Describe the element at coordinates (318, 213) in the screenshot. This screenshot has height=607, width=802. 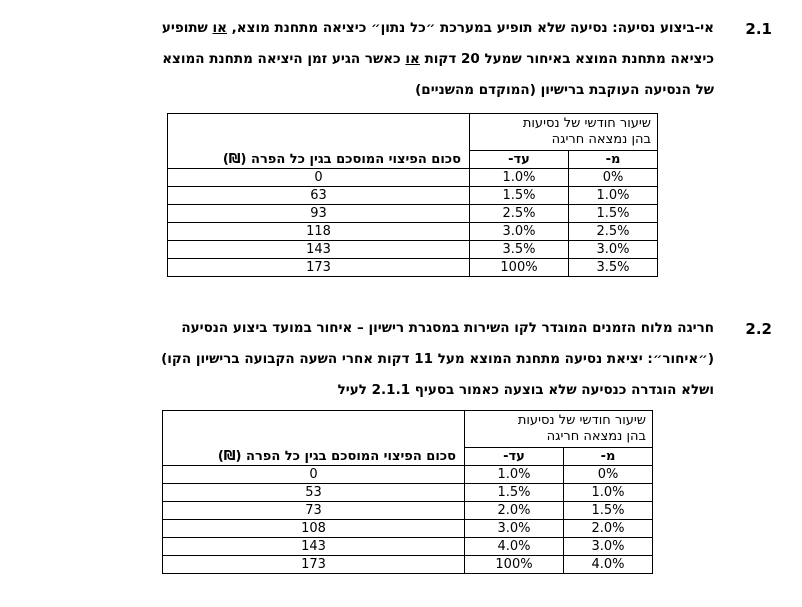
I see `amount-cell: 93` at that location.